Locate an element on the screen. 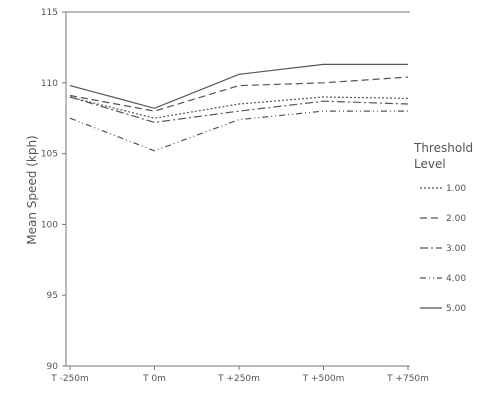 The image size is (487, 393). x-tick-label: T -250m is located at coordinates (69, 379).